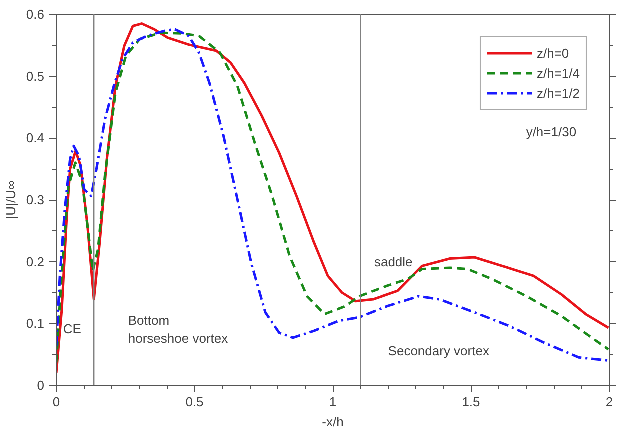 Image resolution: width=627 pixels, height=432 pixels. Describe the element at coordinates (558, 93) in the screenshot. I see `legend-label: z/h=1/2` at that location.